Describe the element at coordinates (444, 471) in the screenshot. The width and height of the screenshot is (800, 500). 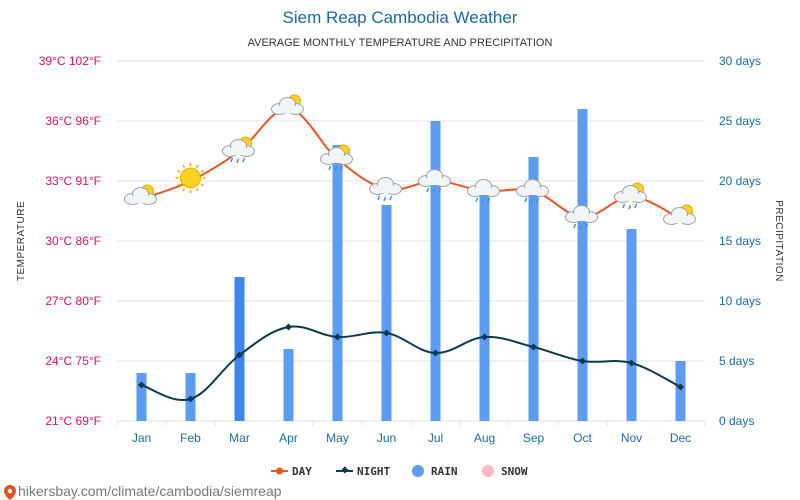
I see `legend-rain-label: RAIN` at that location.